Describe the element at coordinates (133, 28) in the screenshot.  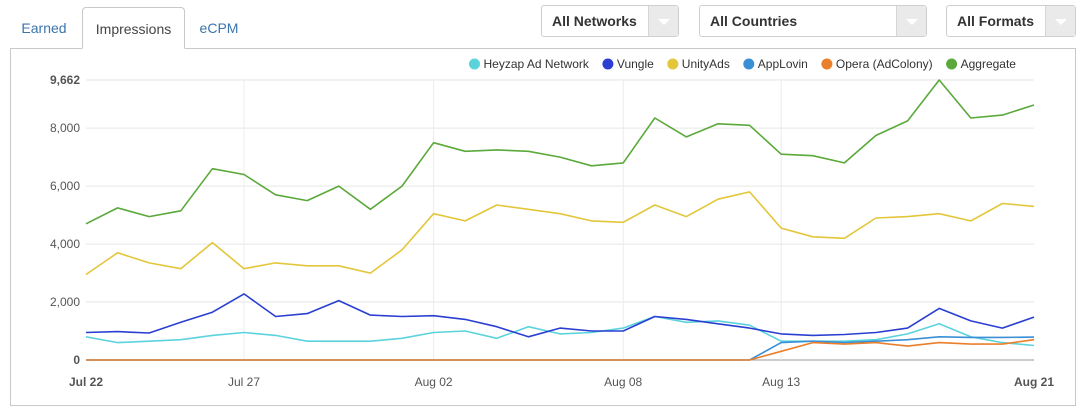
I see `tab-impressions: Impressions` at that location.